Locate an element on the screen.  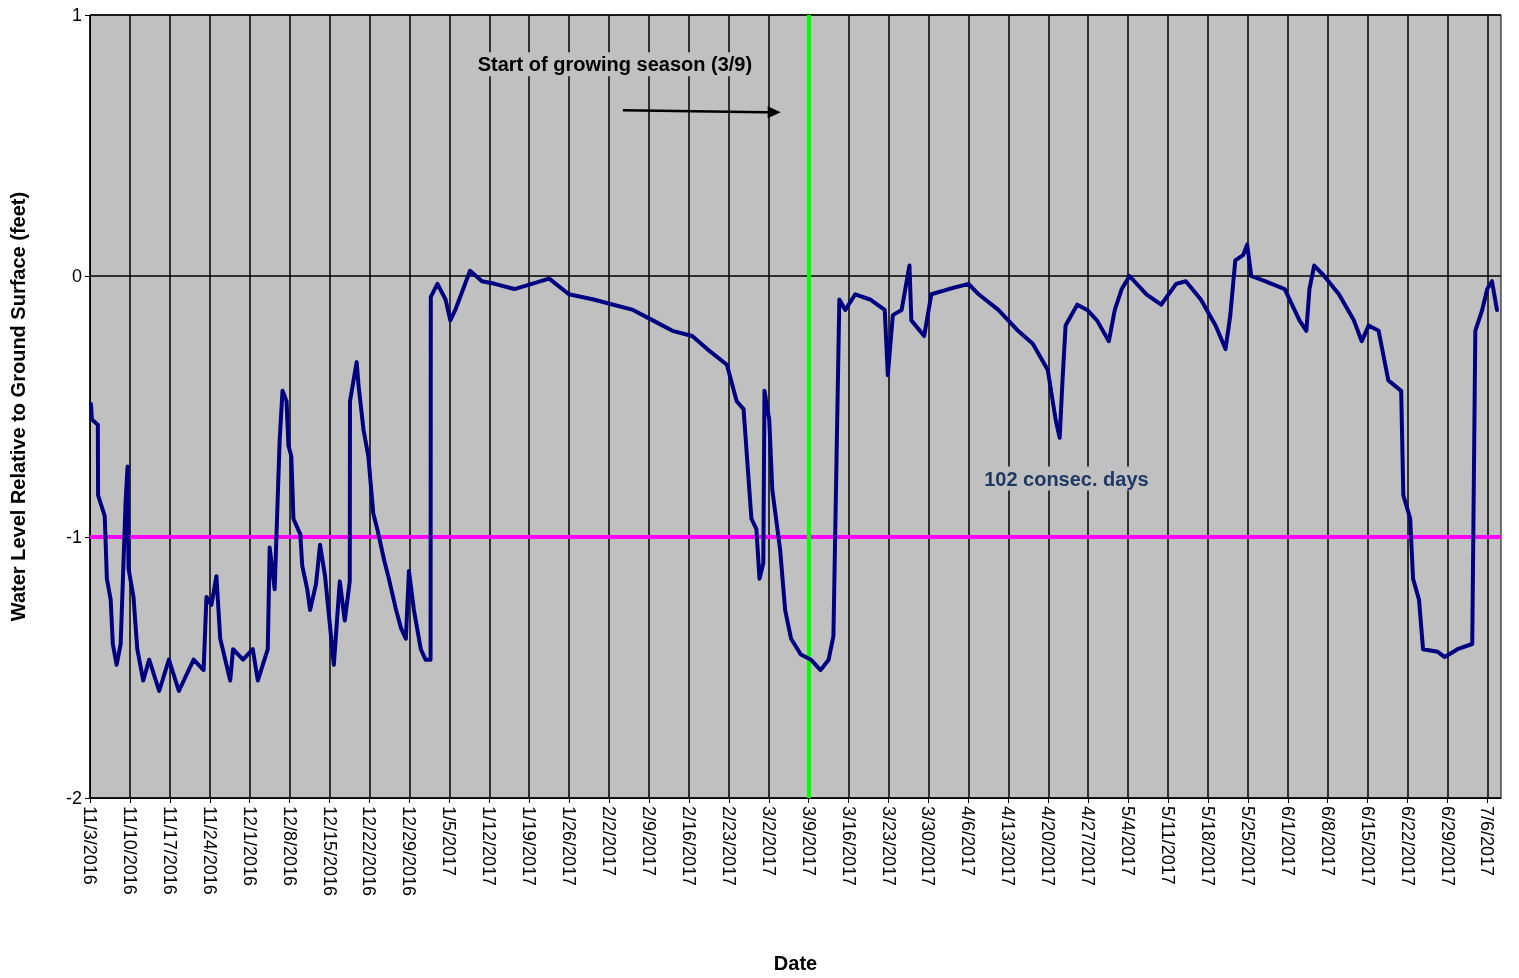
x-tick-label: 4/6/2017 is located at coordinates (968, 841).